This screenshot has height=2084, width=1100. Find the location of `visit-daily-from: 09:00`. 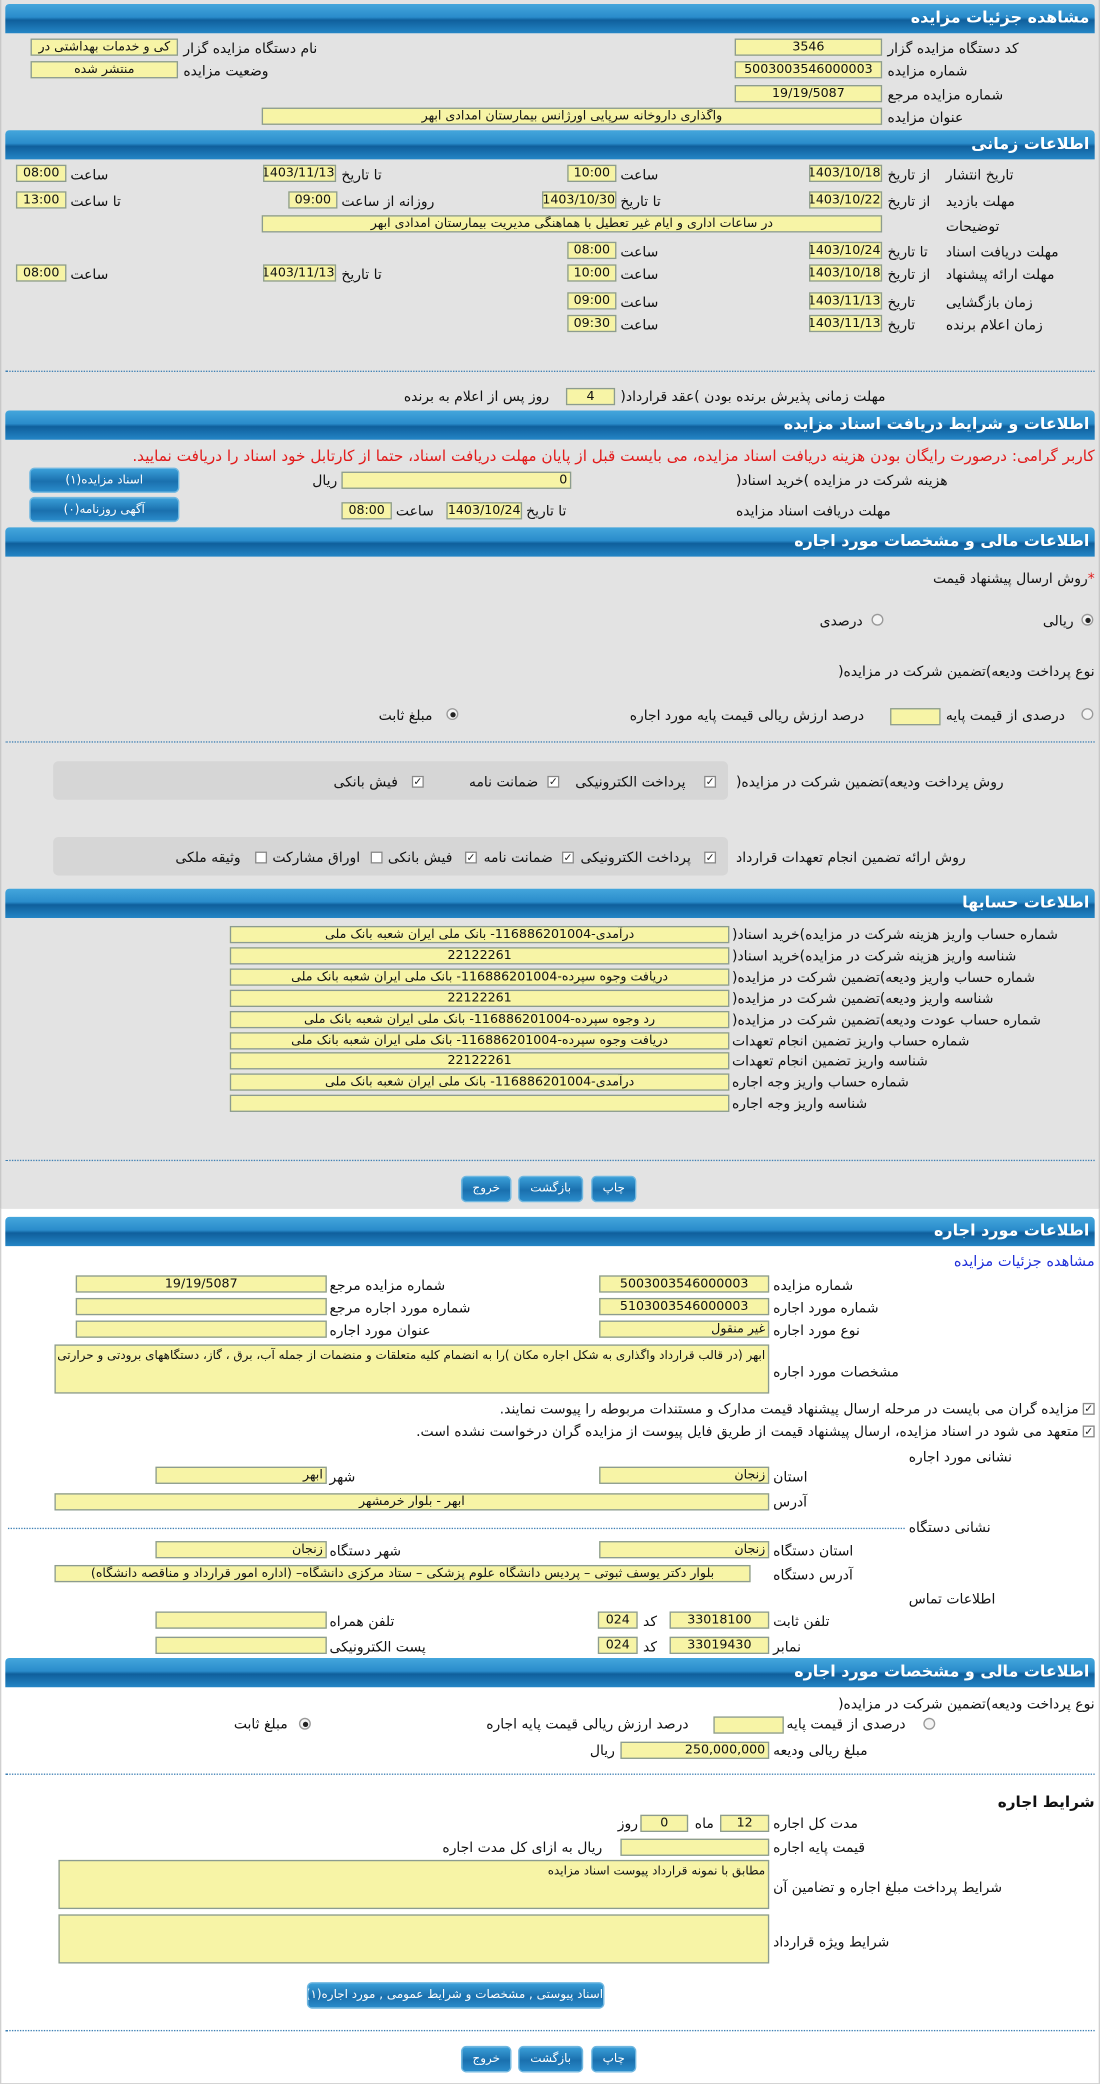

visit-daily-from: 09:00 is located at coordinates (313, 200).